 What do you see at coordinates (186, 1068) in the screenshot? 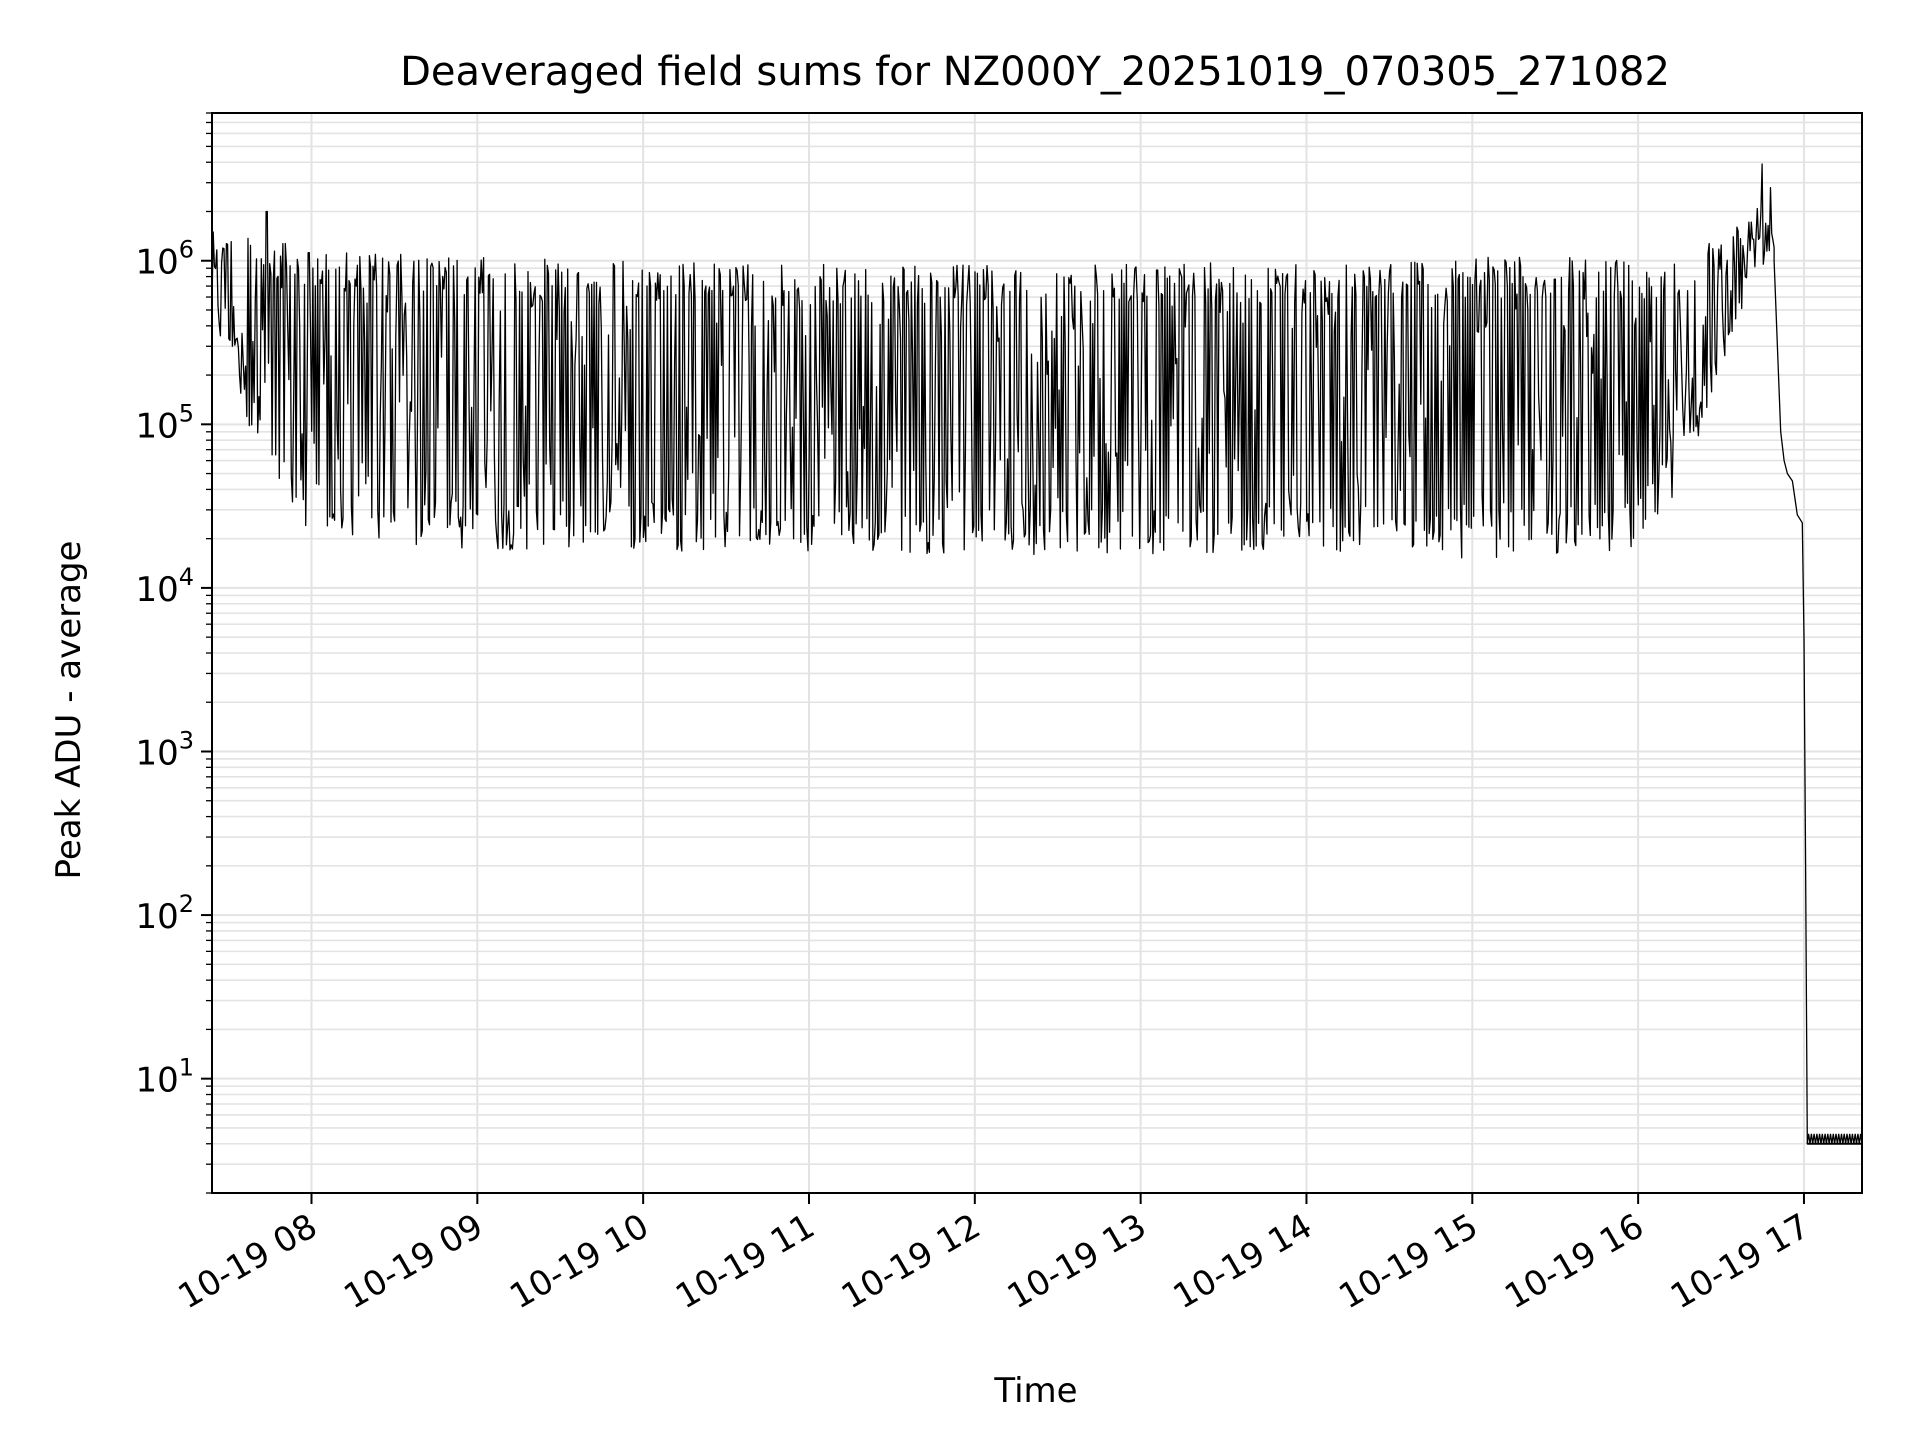
I see `y-tick-label-exponent: 1` at bounding box center [186, 1068].